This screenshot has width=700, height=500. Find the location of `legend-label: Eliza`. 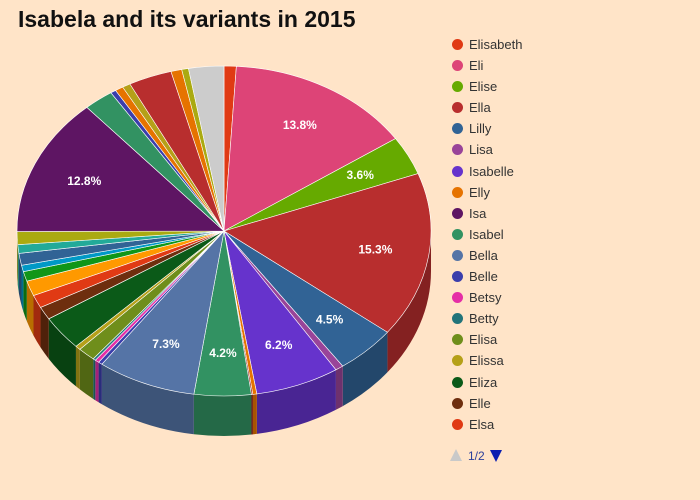

legend-label: Eliza is located at coordinates (483, 382).